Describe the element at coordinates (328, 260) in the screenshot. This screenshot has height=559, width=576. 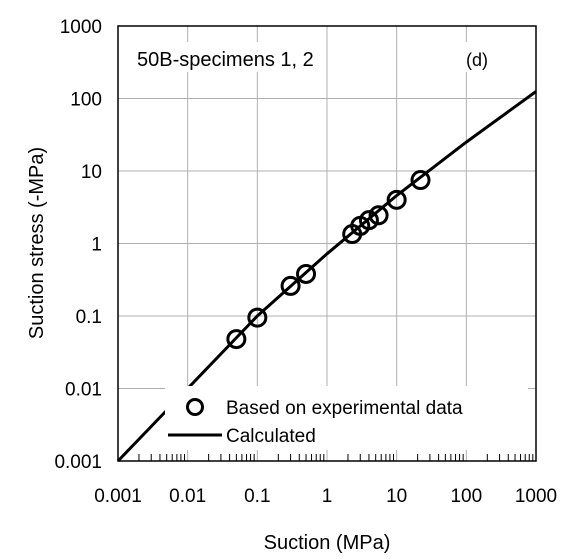
I see `data-points` at that location.